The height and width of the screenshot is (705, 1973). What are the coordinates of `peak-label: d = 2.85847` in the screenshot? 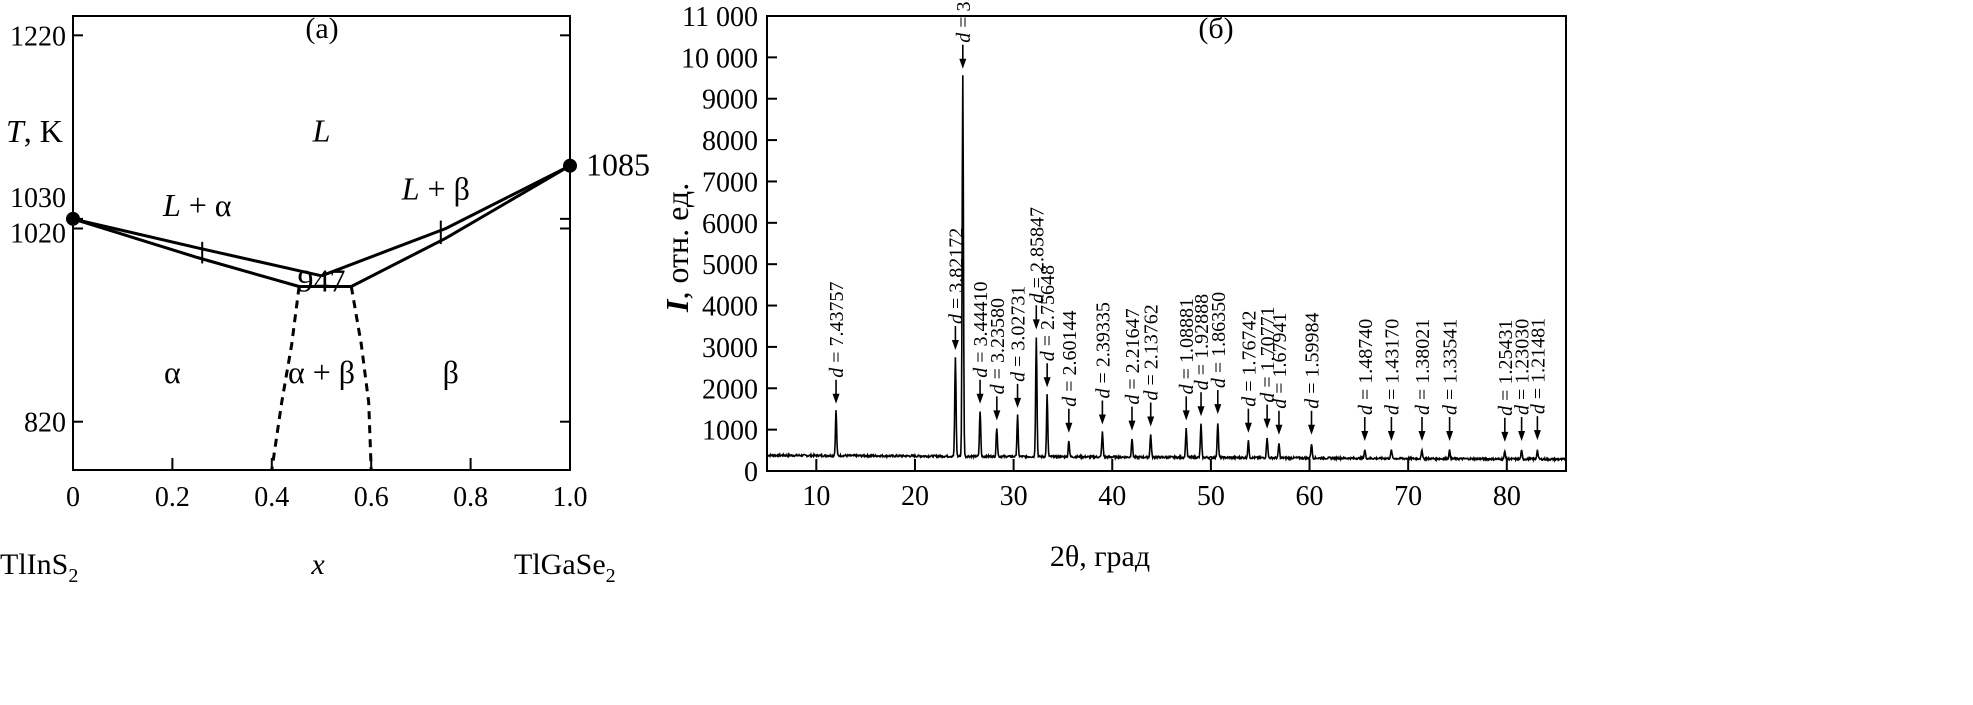 It's located at (1037, 268).